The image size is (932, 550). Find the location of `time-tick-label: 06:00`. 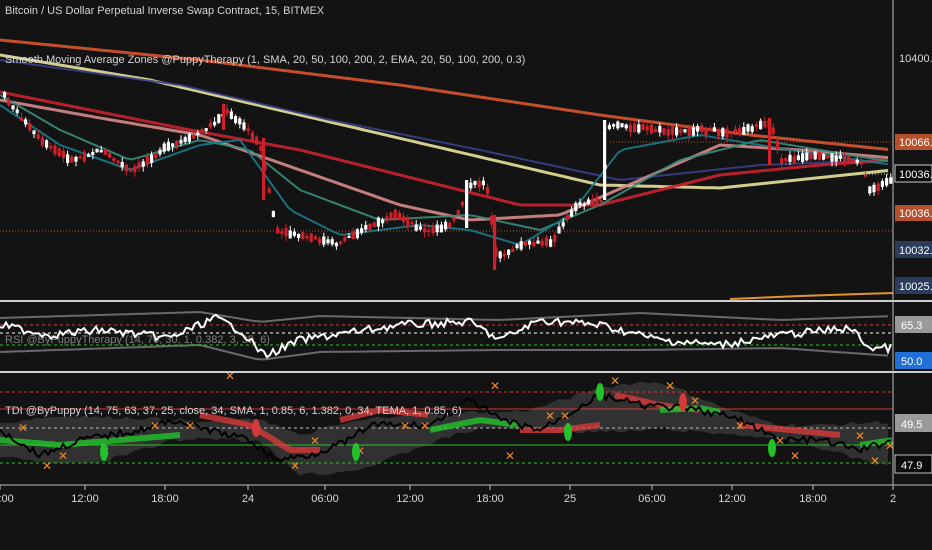

time-tick-label: 06:00 is located at coordinates (652, 499).